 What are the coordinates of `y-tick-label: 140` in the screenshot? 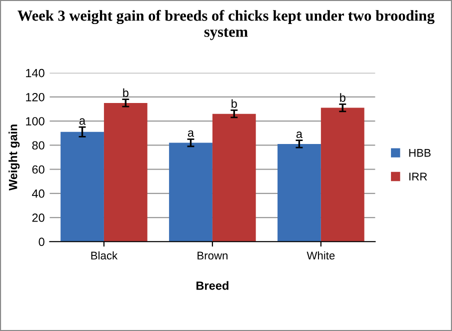 It's located at (35, 73).